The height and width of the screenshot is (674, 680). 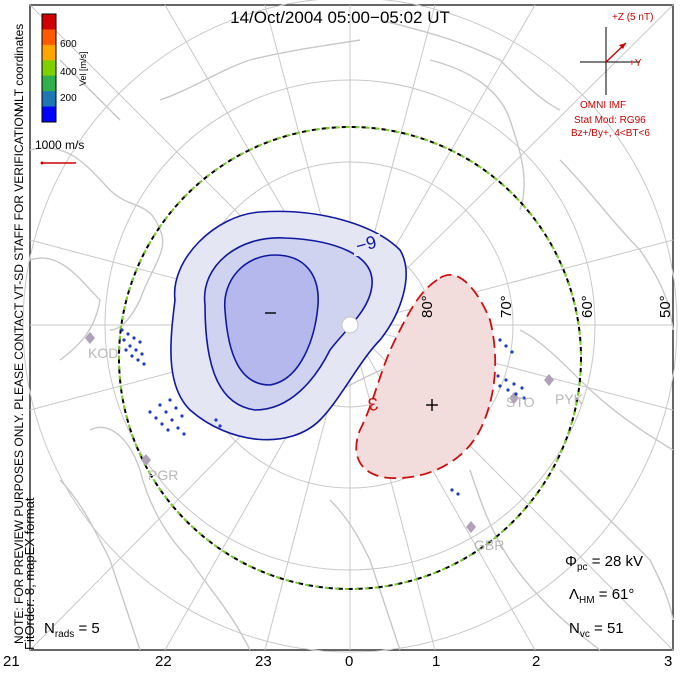 What do you see at coordinates (506, 306) in the screenshot?
I see `latitude-label-70: 70°` at bounding box center [506, 306].